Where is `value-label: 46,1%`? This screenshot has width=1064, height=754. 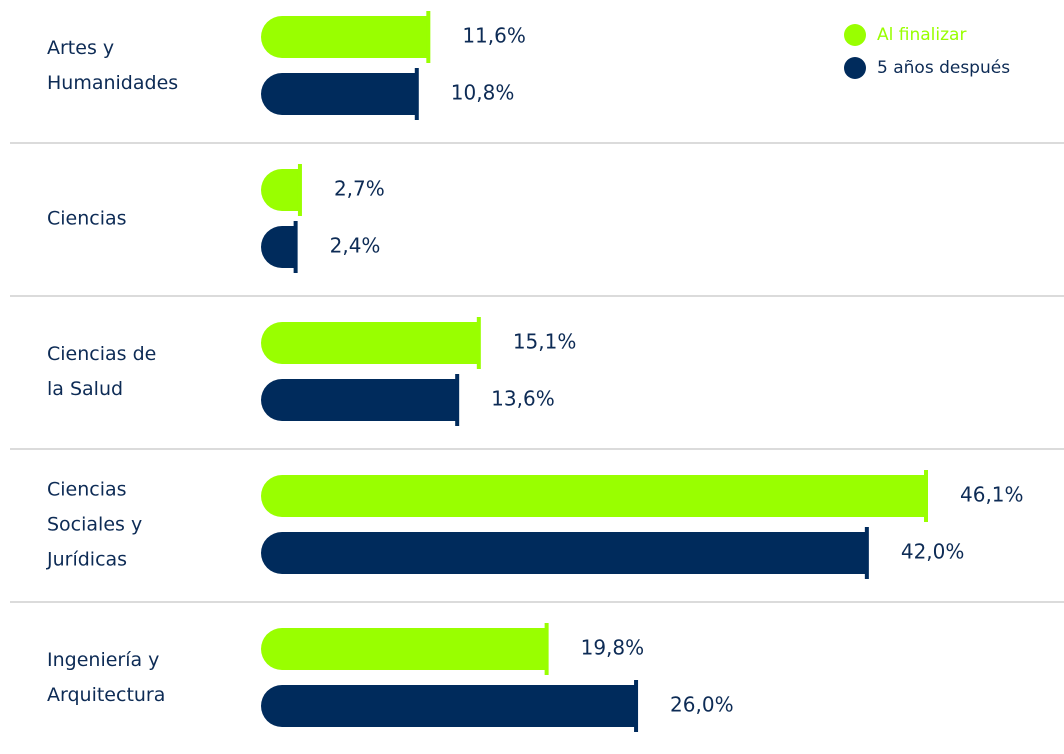
value-label: 46,1% is located at coordinates (992, 495).